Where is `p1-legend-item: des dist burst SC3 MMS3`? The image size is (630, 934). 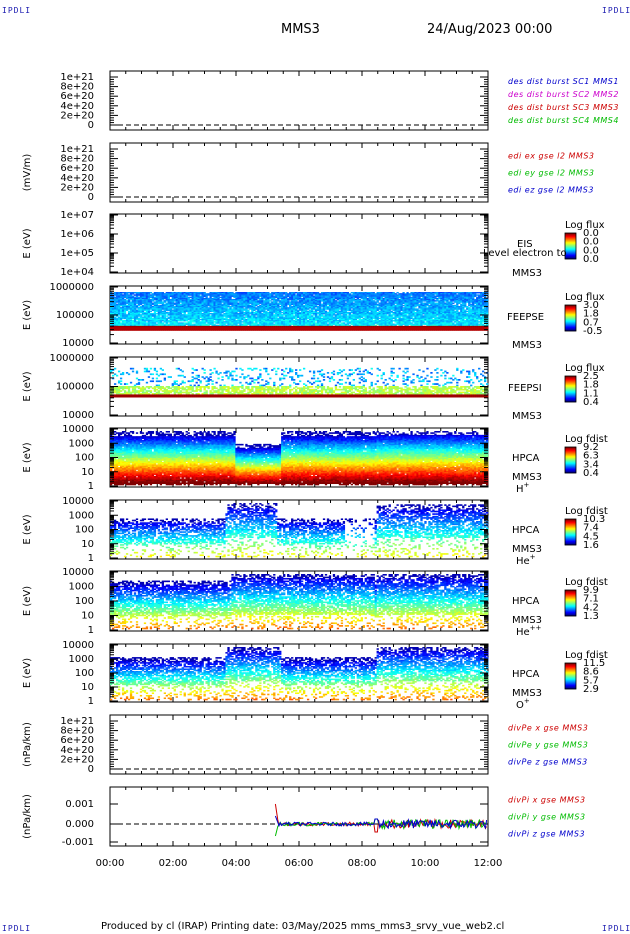 p1-legend-item: des dist burst SC3 MMS3 is located at coordinates (563, 107).